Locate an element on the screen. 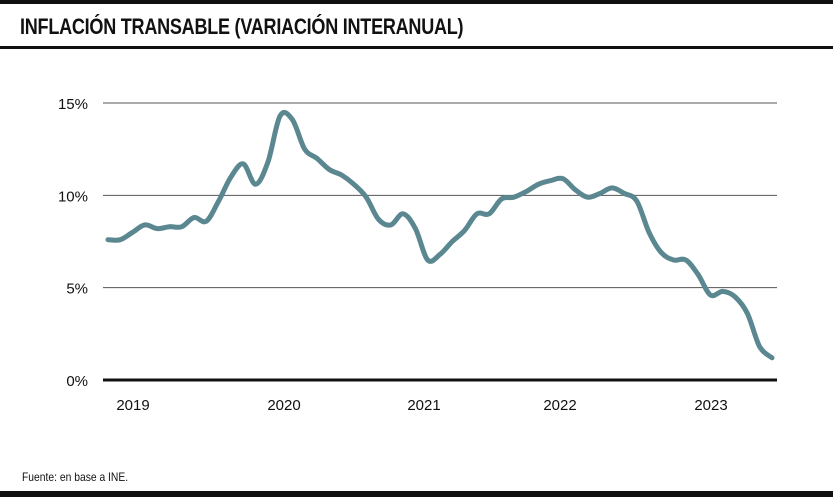 The width and height of the screenshot is (833, 497). x-tick-label: 2021 is located at coordinates (423, 405).